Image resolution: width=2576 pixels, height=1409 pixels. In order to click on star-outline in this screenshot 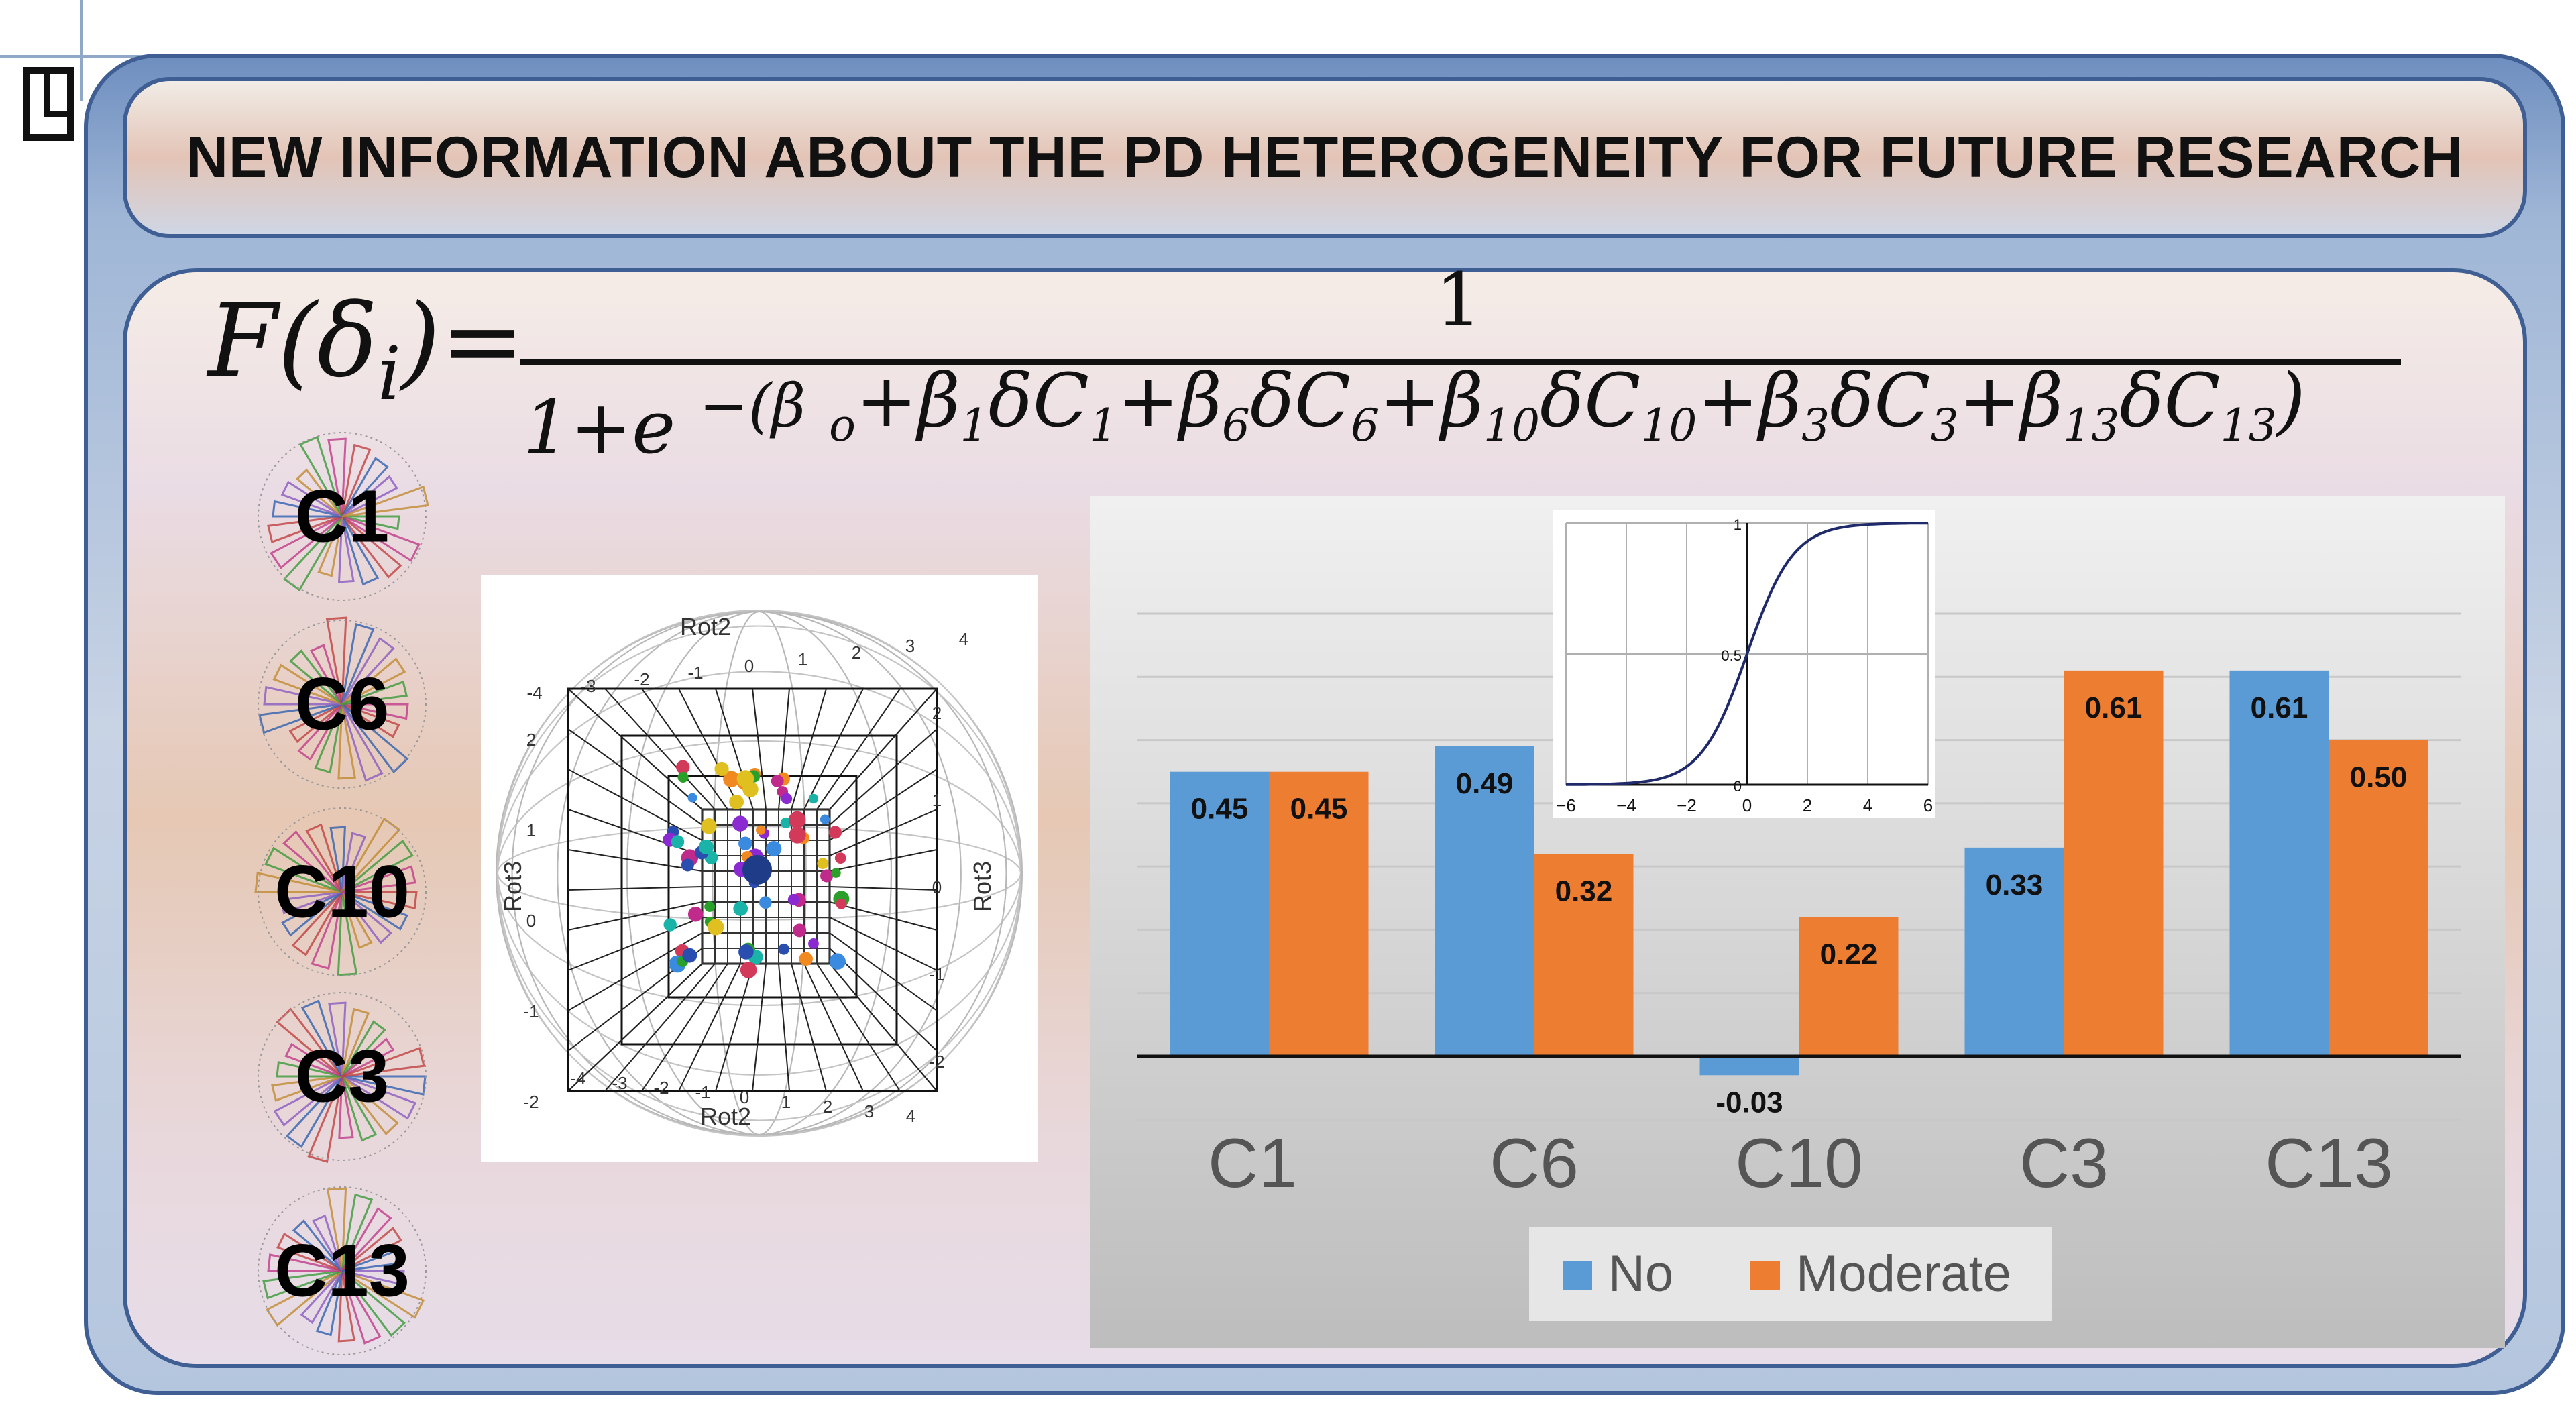, I will do `click(342, 516)`.